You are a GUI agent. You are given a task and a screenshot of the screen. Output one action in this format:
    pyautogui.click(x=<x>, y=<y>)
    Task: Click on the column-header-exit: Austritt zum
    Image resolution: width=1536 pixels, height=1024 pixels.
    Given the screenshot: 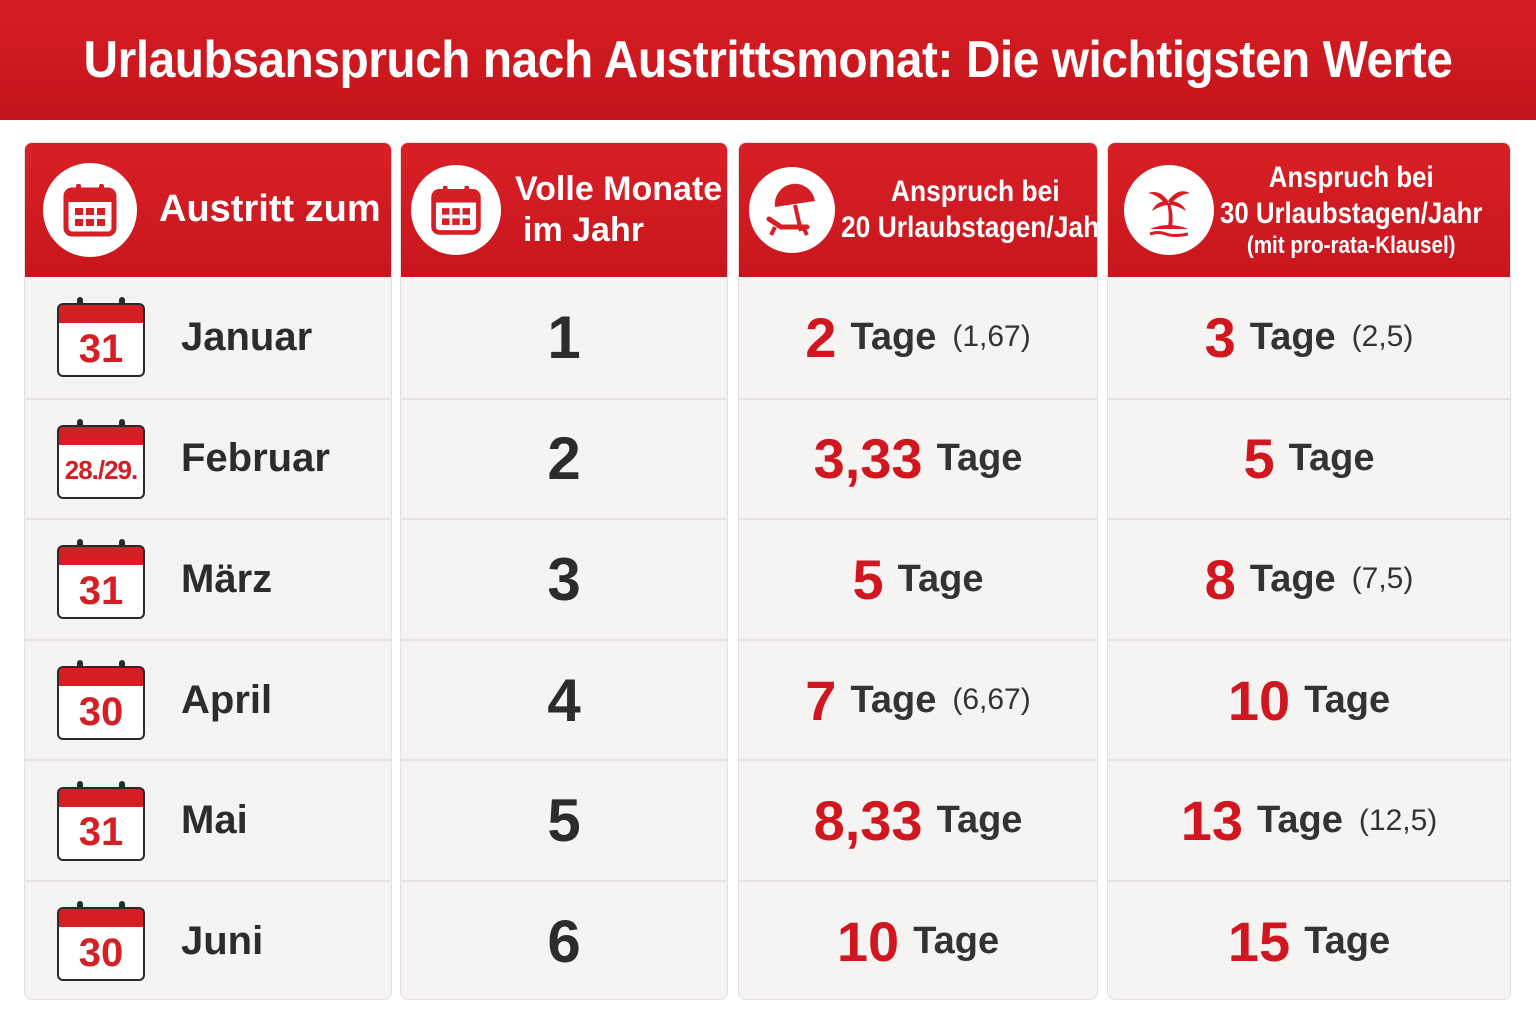 What is the action you would take?
    pyautogui.click(x=208, y=210)
    